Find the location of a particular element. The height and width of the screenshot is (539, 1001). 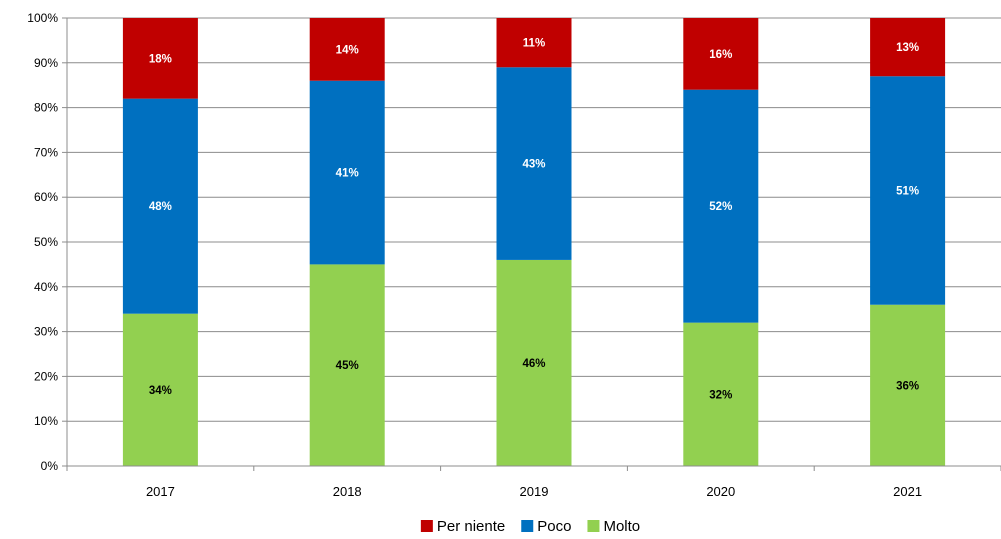

data-label: 41% is located at coordinates (347, 174).